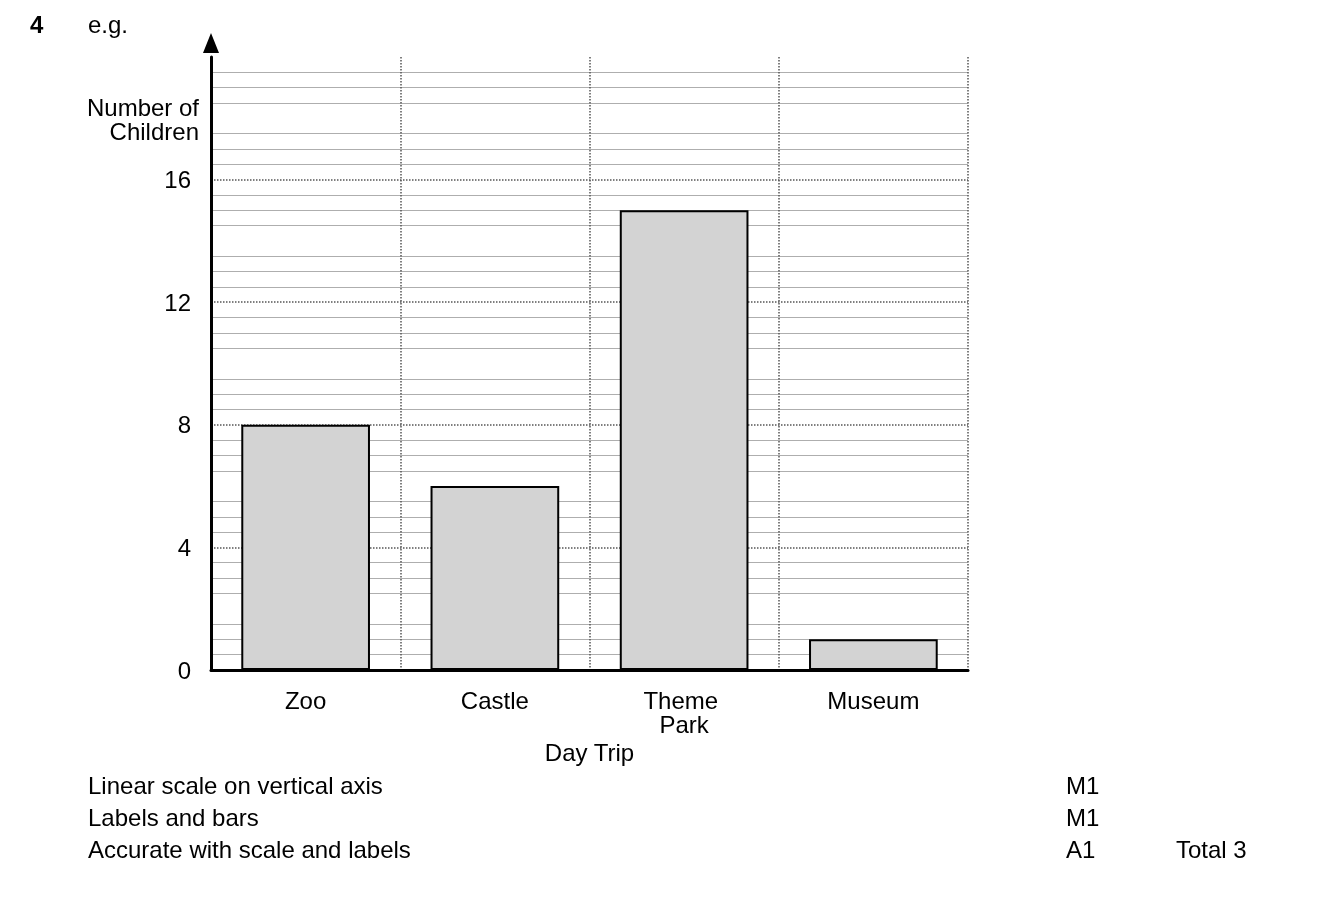 This screenshot has width=1334, height=922. Describe the element at coordinates (108, 24) in the screenshot. I see `text: e.g.` at that location.